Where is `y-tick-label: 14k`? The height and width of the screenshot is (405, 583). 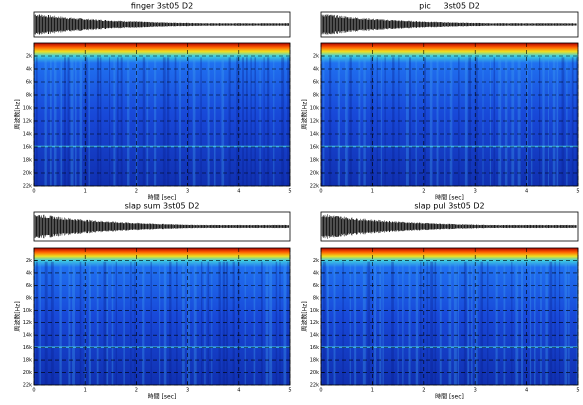 y-tick-label: 14k is located at coordinates (27, 336).